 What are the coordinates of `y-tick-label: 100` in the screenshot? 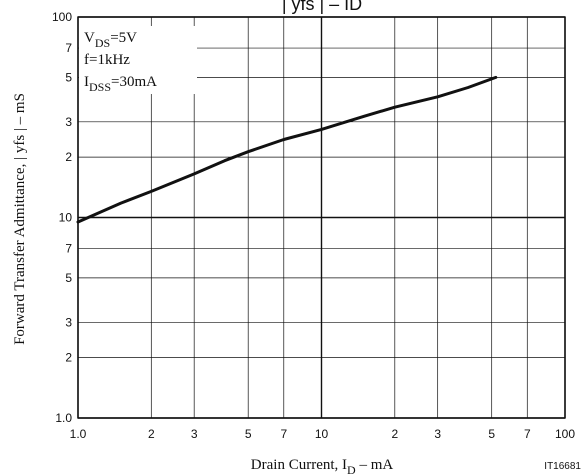 It's located at (62, 17).